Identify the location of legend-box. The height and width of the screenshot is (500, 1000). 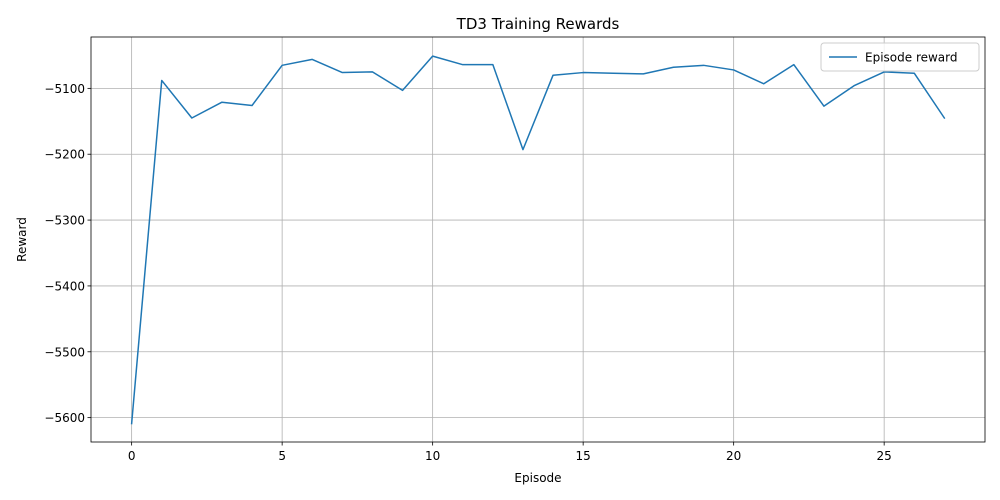
(900, 57).